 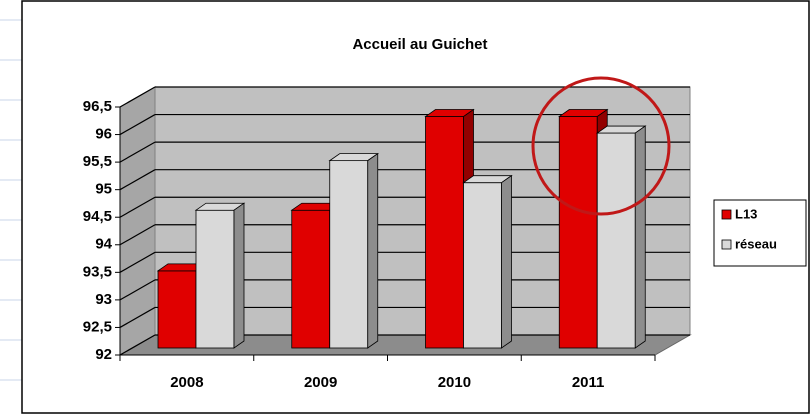 I want to click on y-tick-label: 95,5, so click(x=97, y=161).